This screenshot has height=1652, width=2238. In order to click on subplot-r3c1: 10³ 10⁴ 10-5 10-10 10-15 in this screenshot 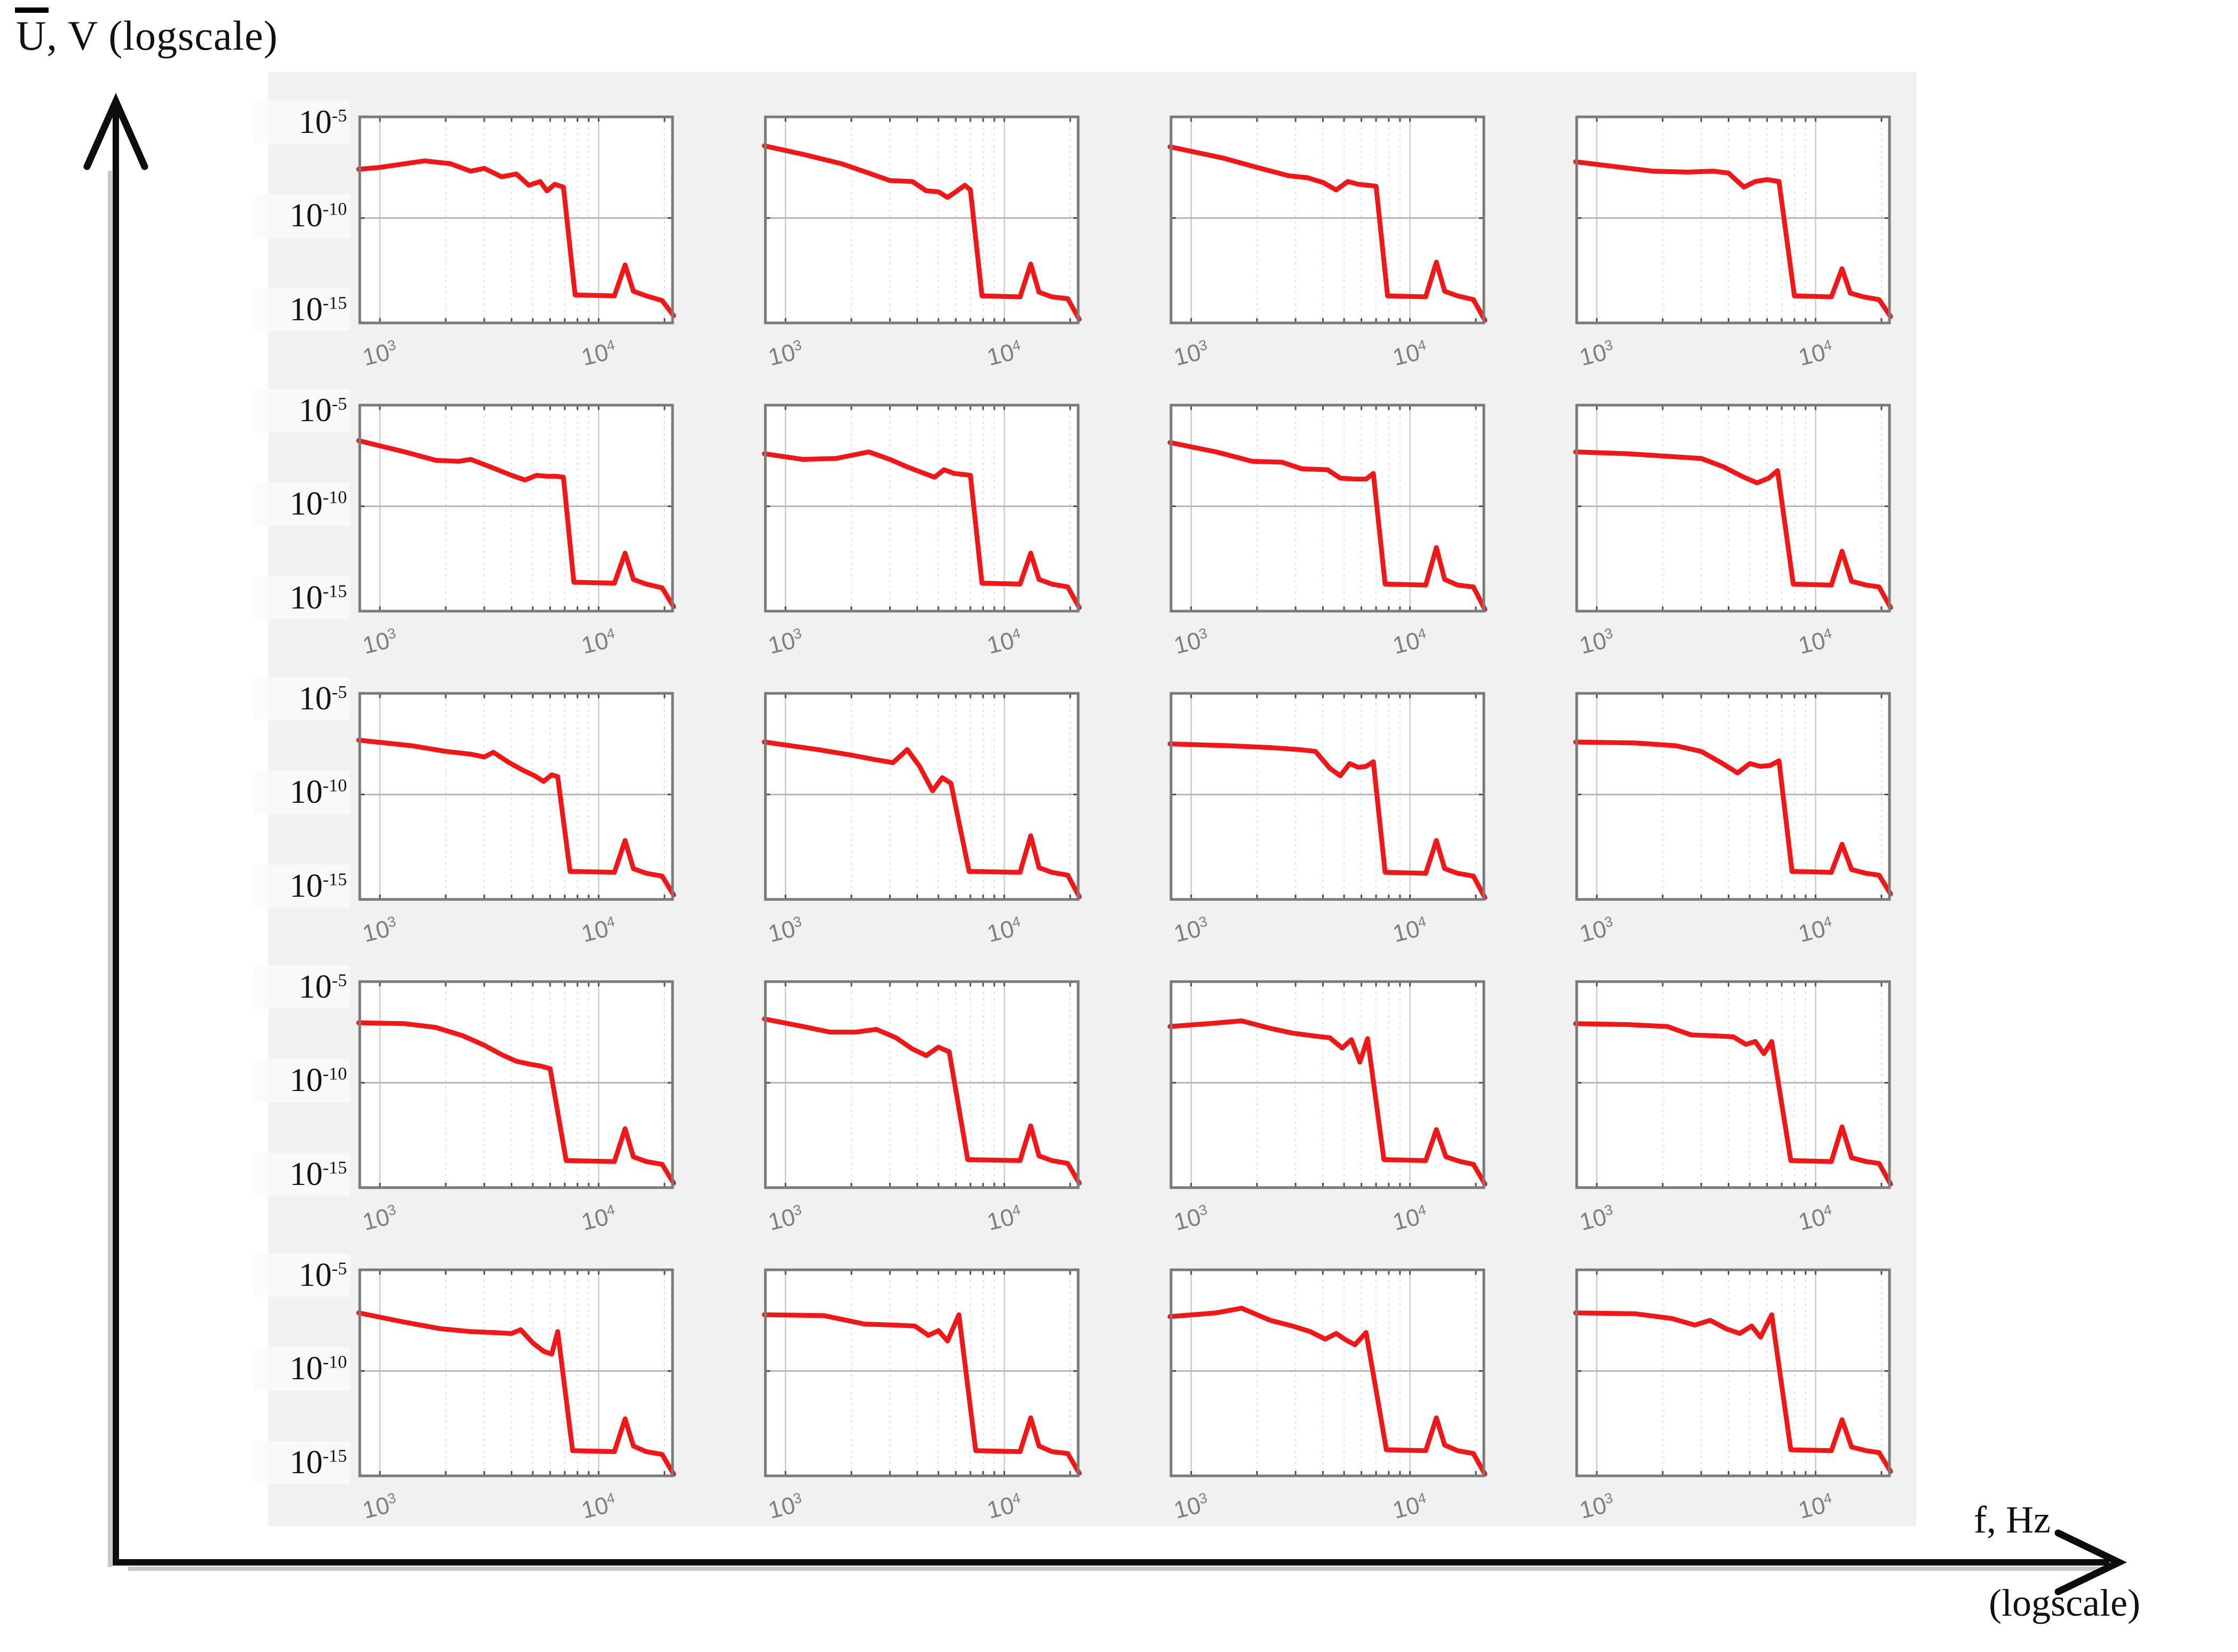, I will do `click(465, 812)`.